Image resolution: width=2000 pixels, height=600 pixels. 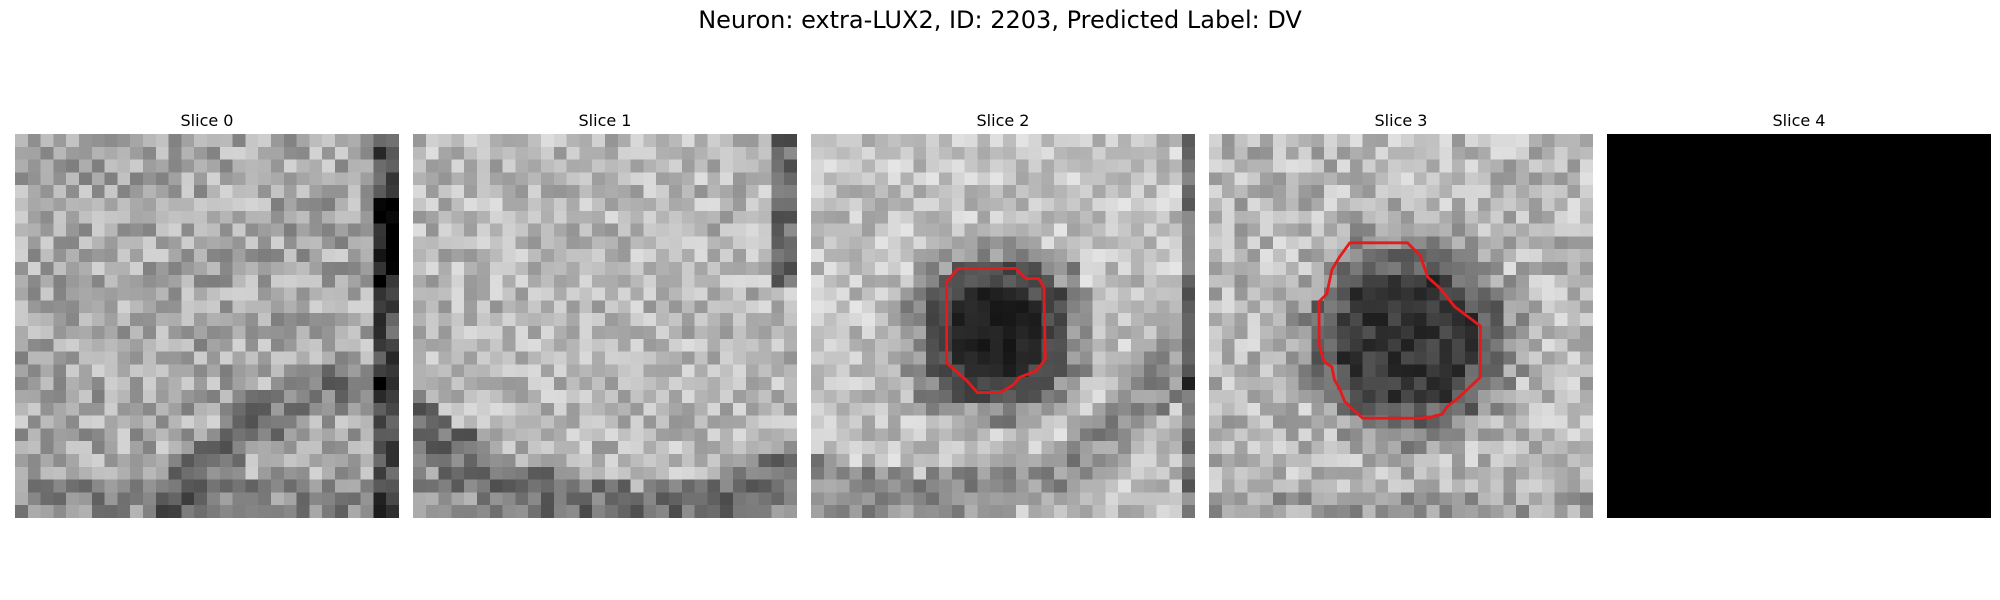 I want to click on slice-panel-4: Slice 4, so click(x=1799, y=313).